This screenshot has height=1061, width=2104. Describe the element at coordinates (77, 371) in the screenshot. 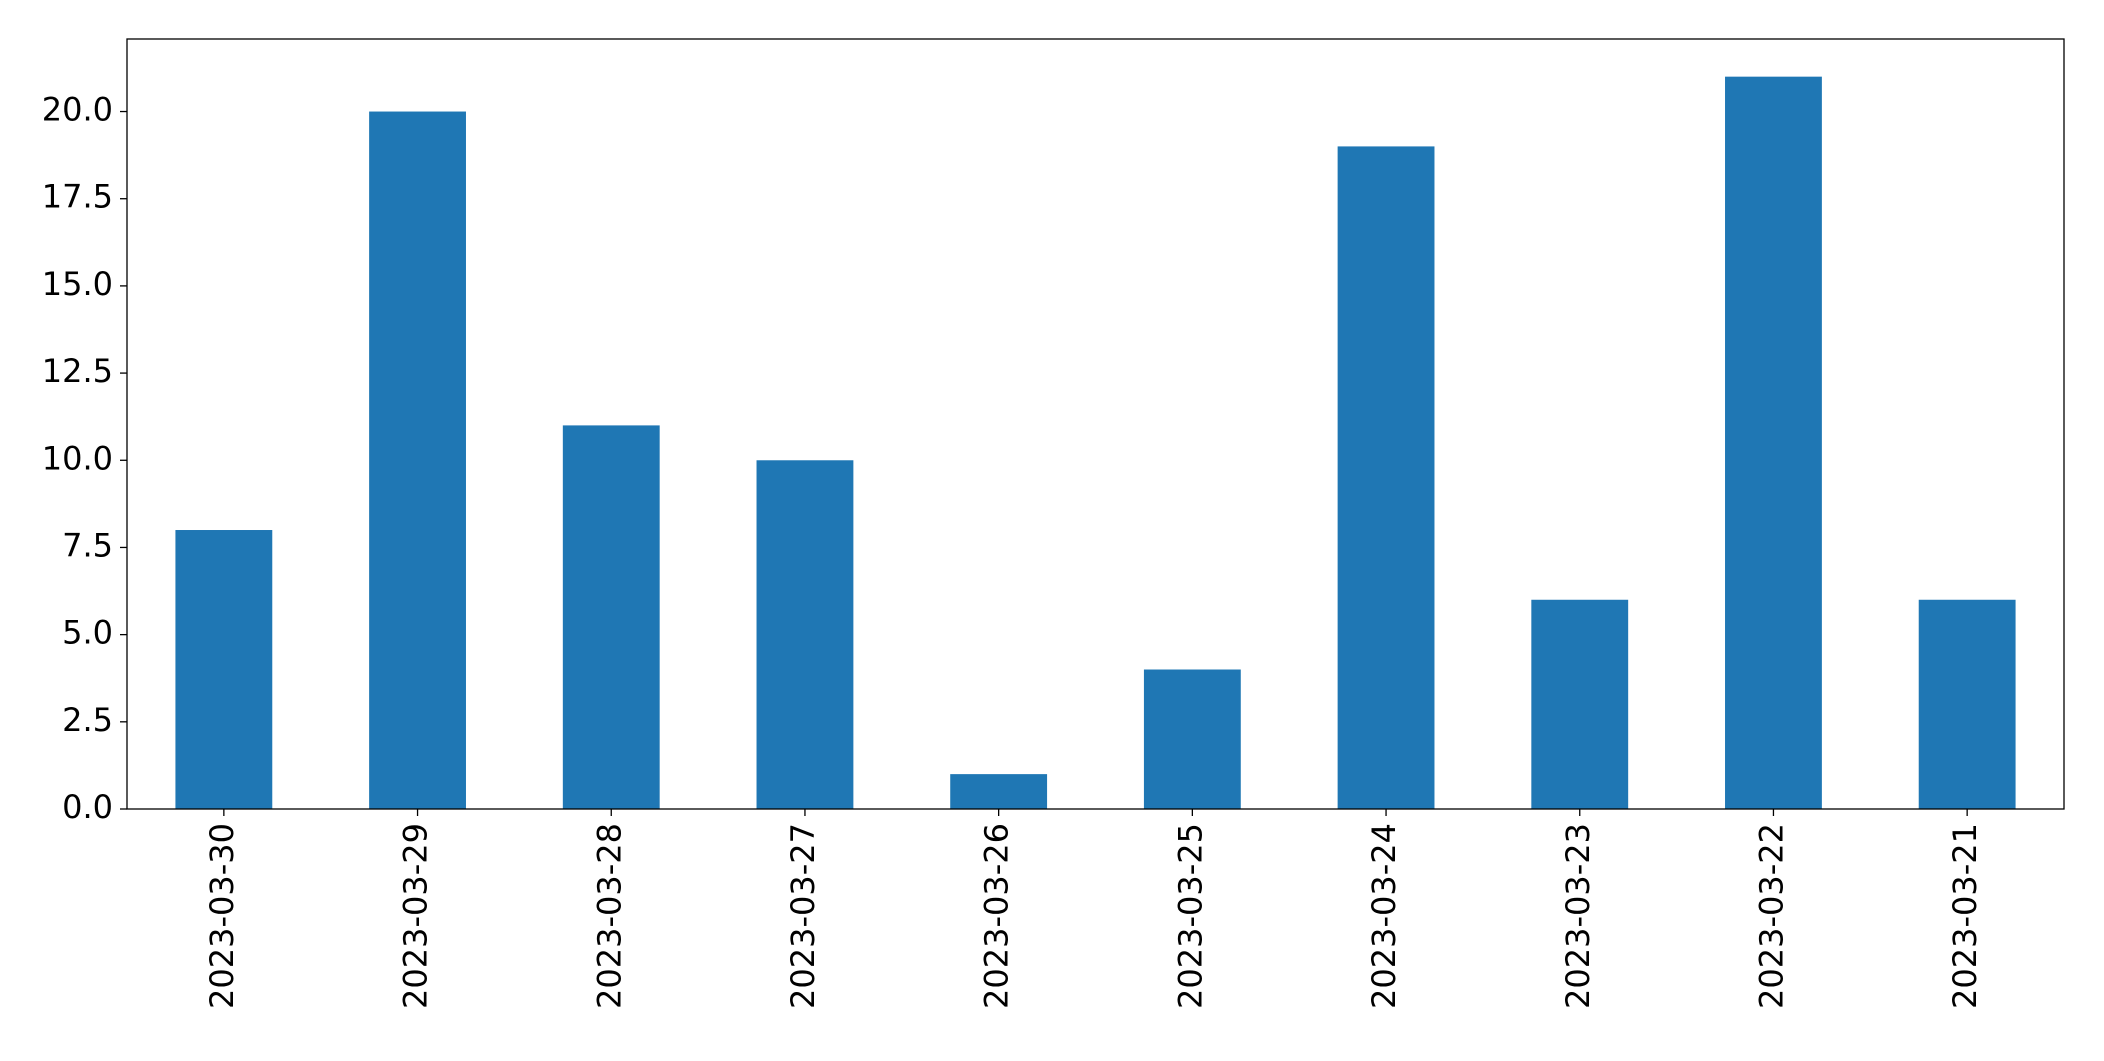

I see `y-tick-label: 12.5` at that location.